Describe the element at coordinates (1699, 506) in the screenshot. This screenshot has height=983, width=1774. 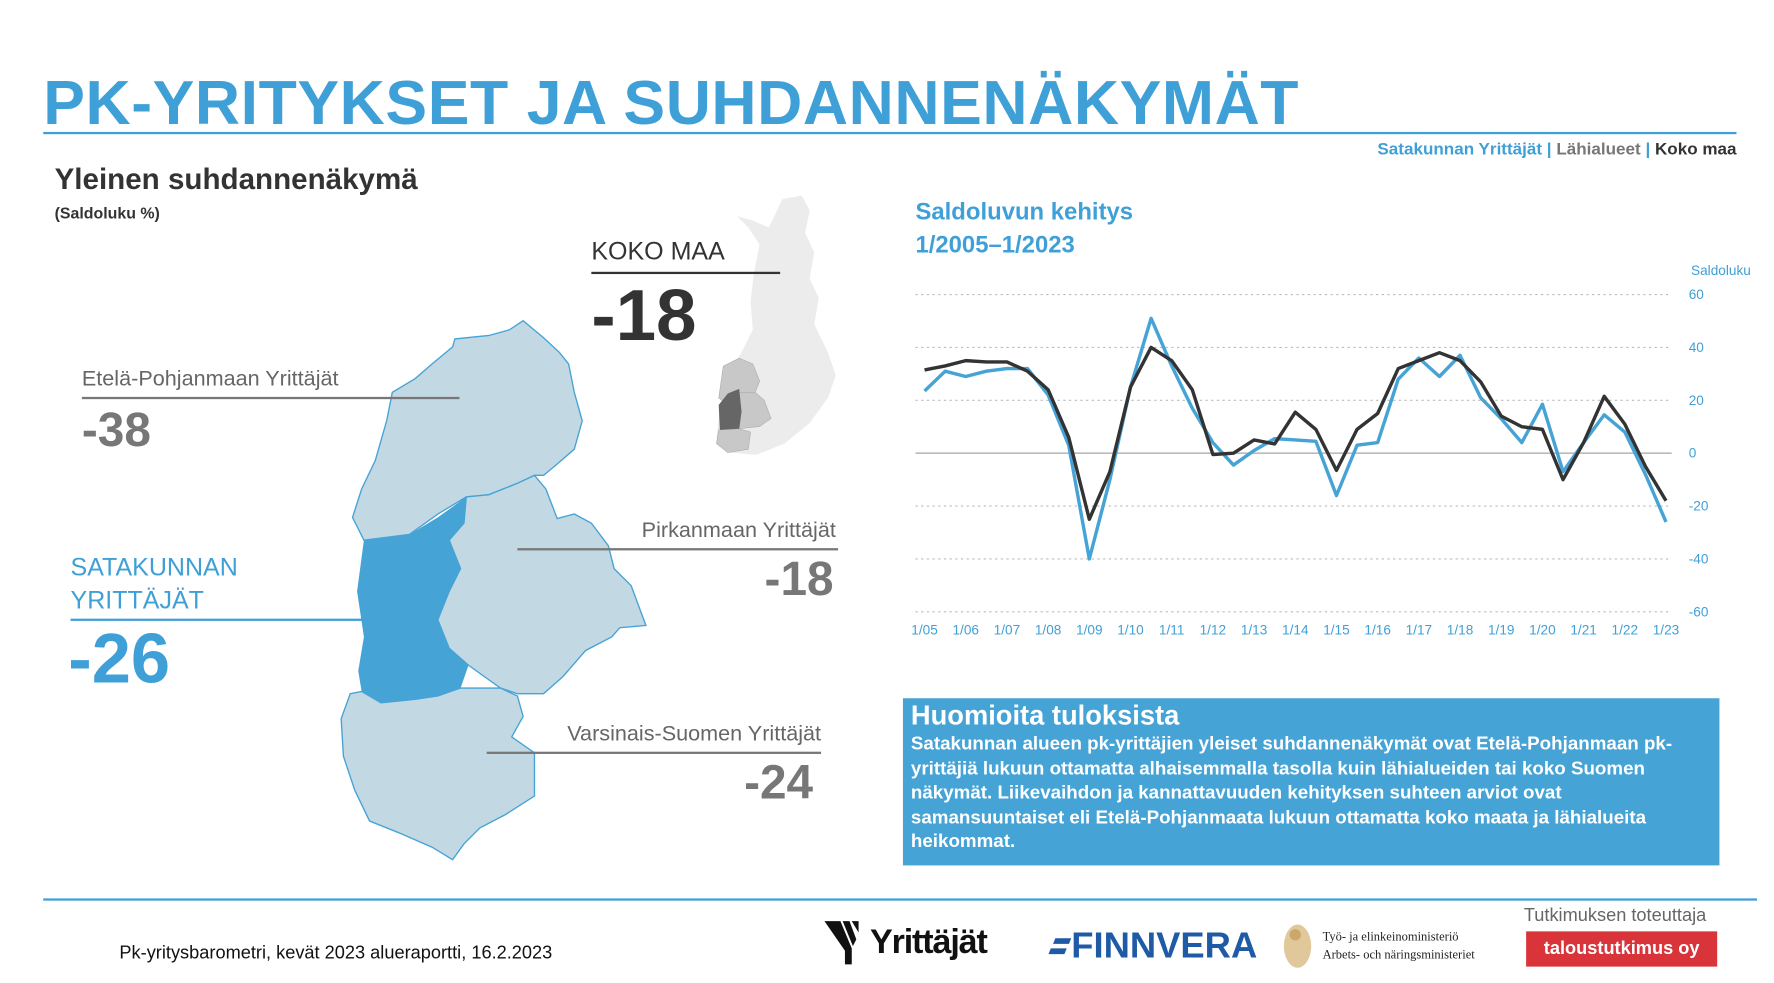
I see `y-tick-label: -20` at that location.